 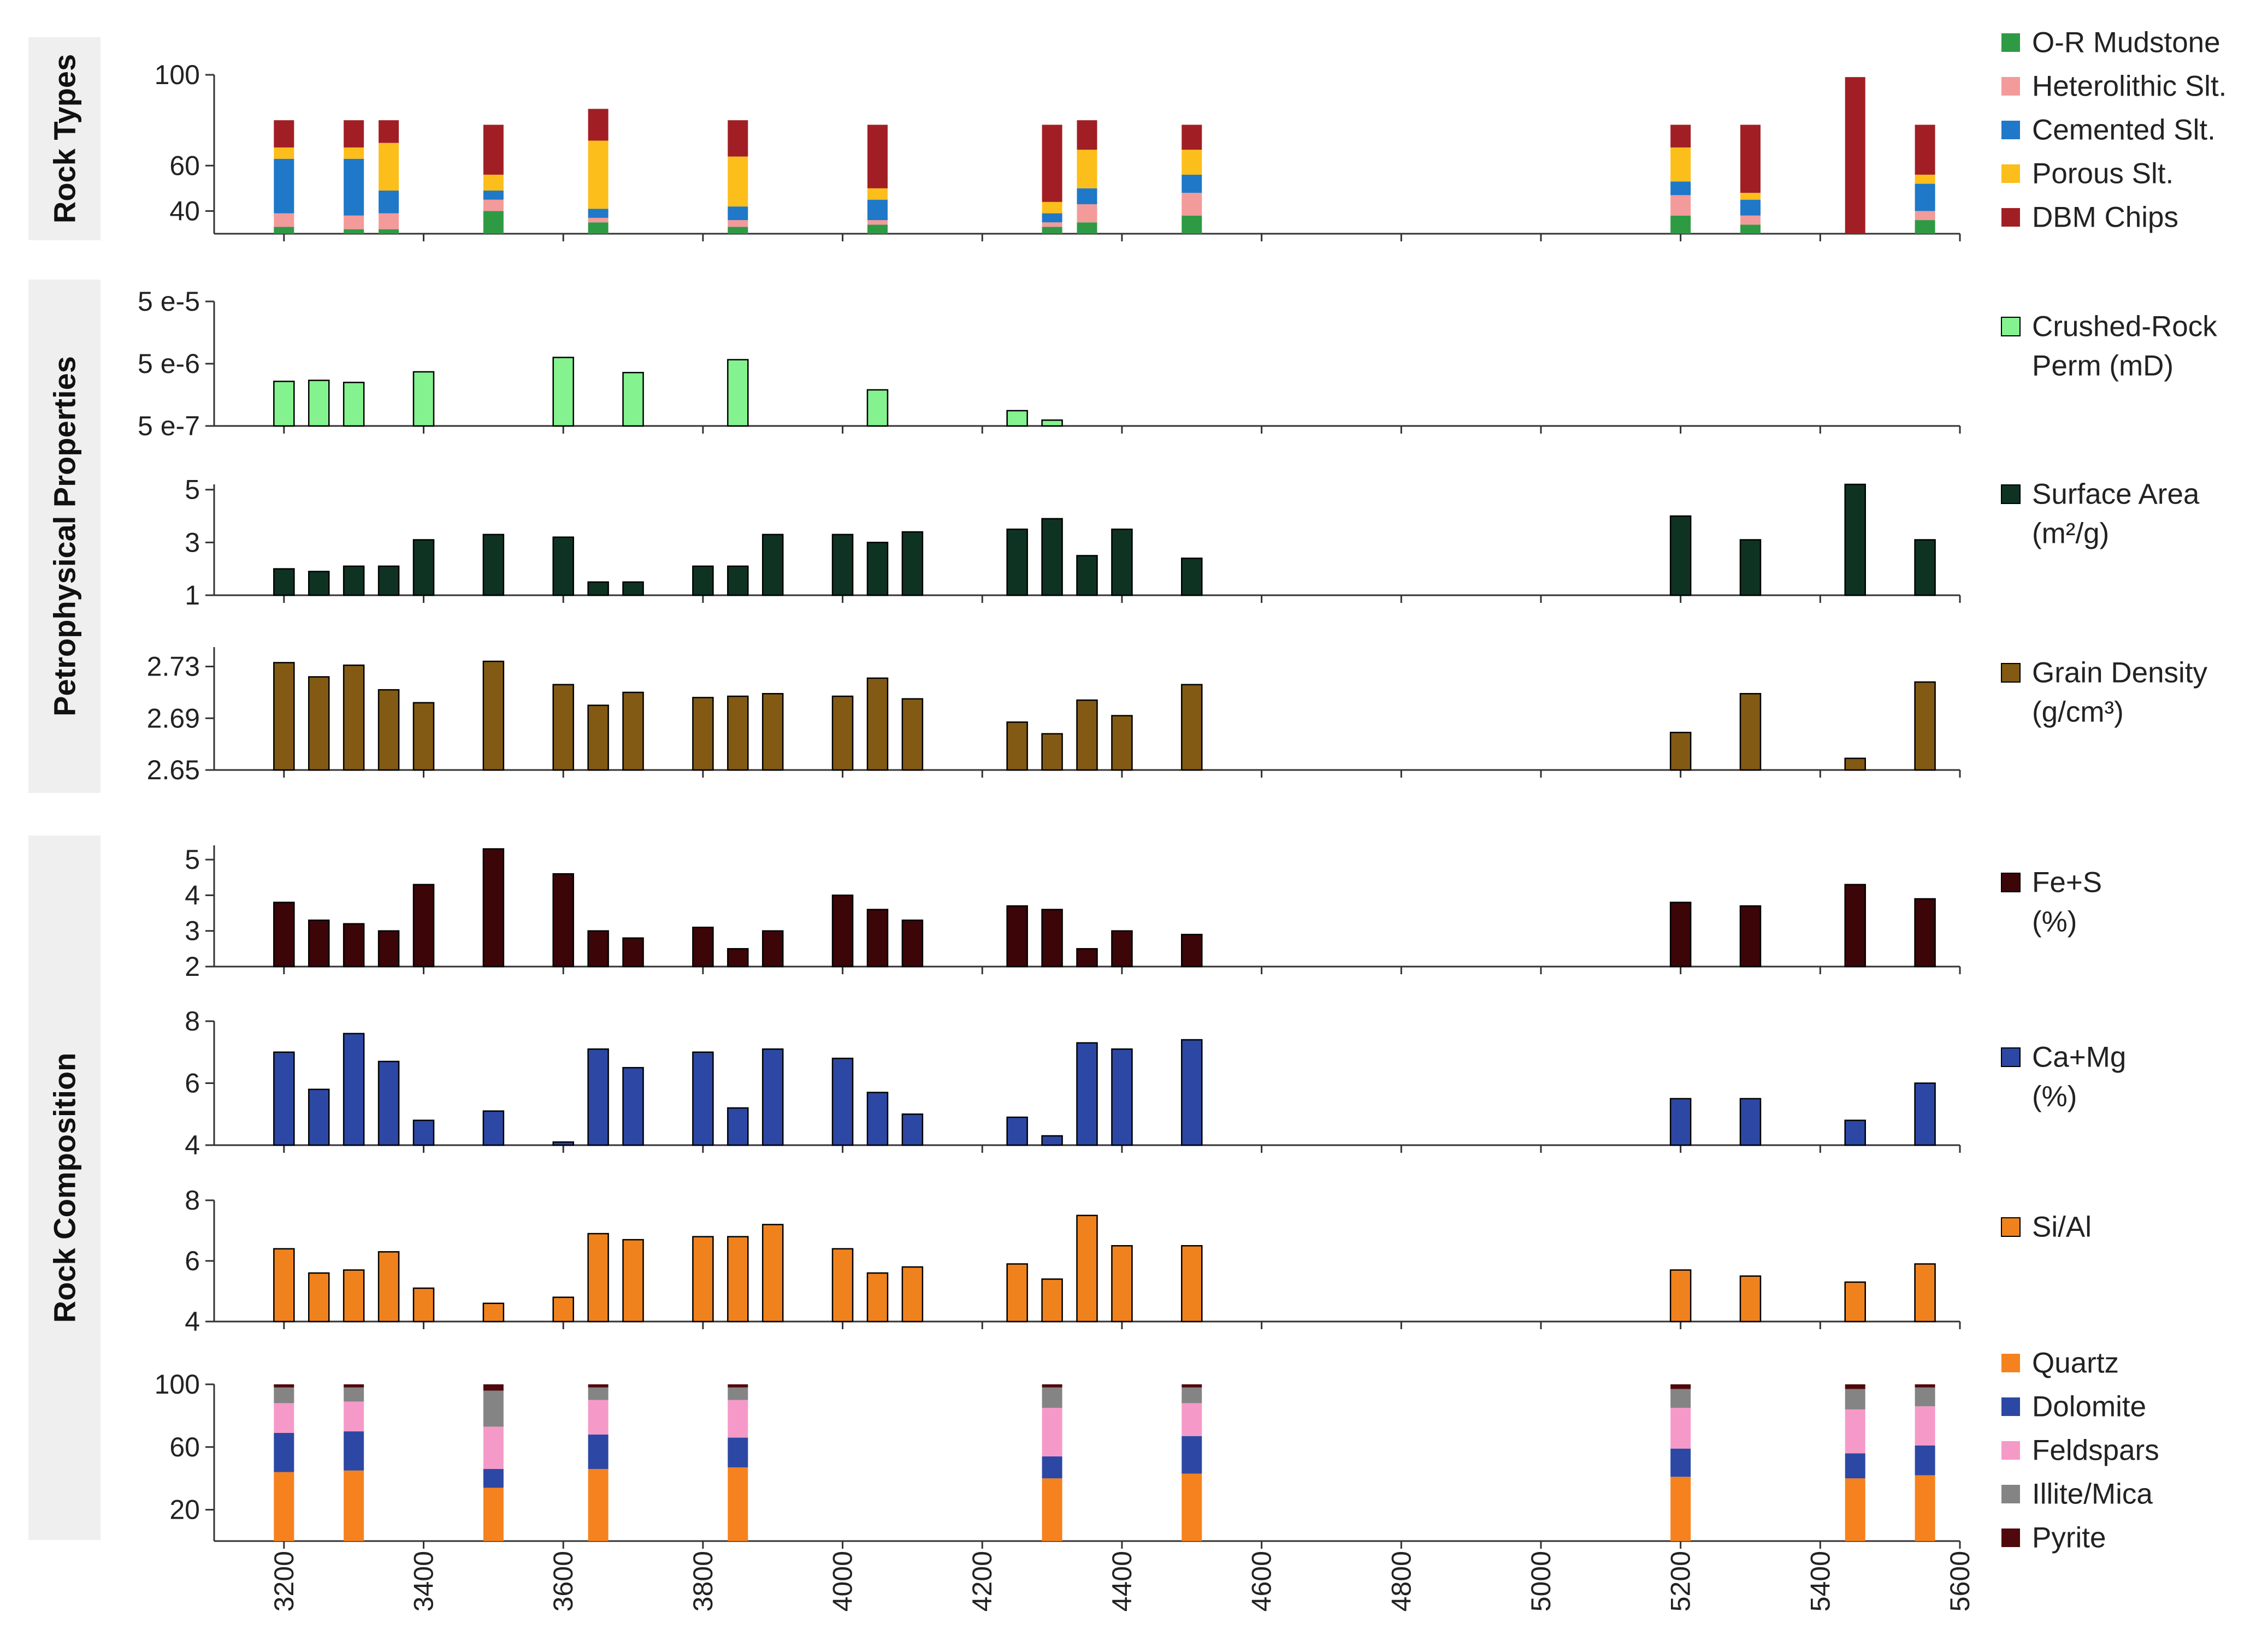 What do you see at coordinates (1541, 1582) in the screenshot?
I see `x-tick-label: 5000` at bounding box center [1541, 1582].